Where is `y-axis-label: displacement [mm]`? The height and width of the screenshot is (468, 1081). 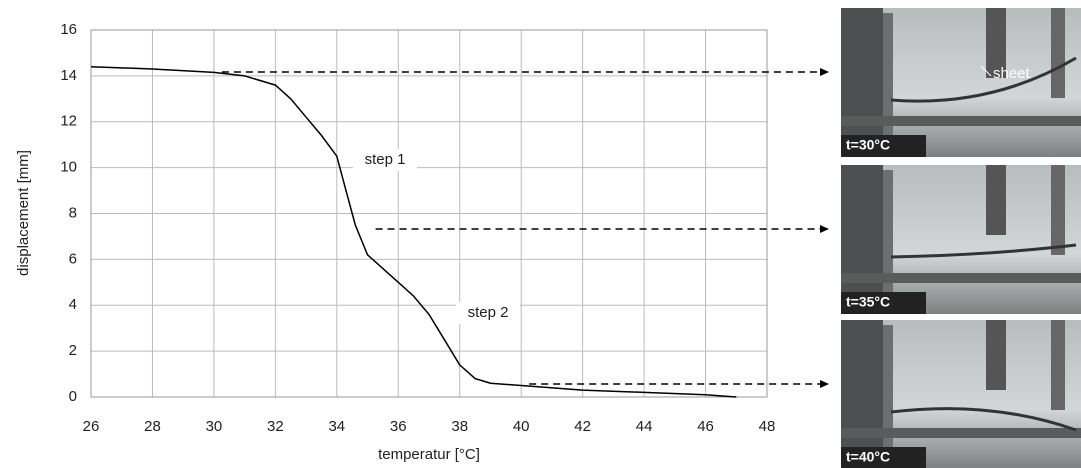 y-axis-label: displacement [mm] is located at coordinates (23, 213).